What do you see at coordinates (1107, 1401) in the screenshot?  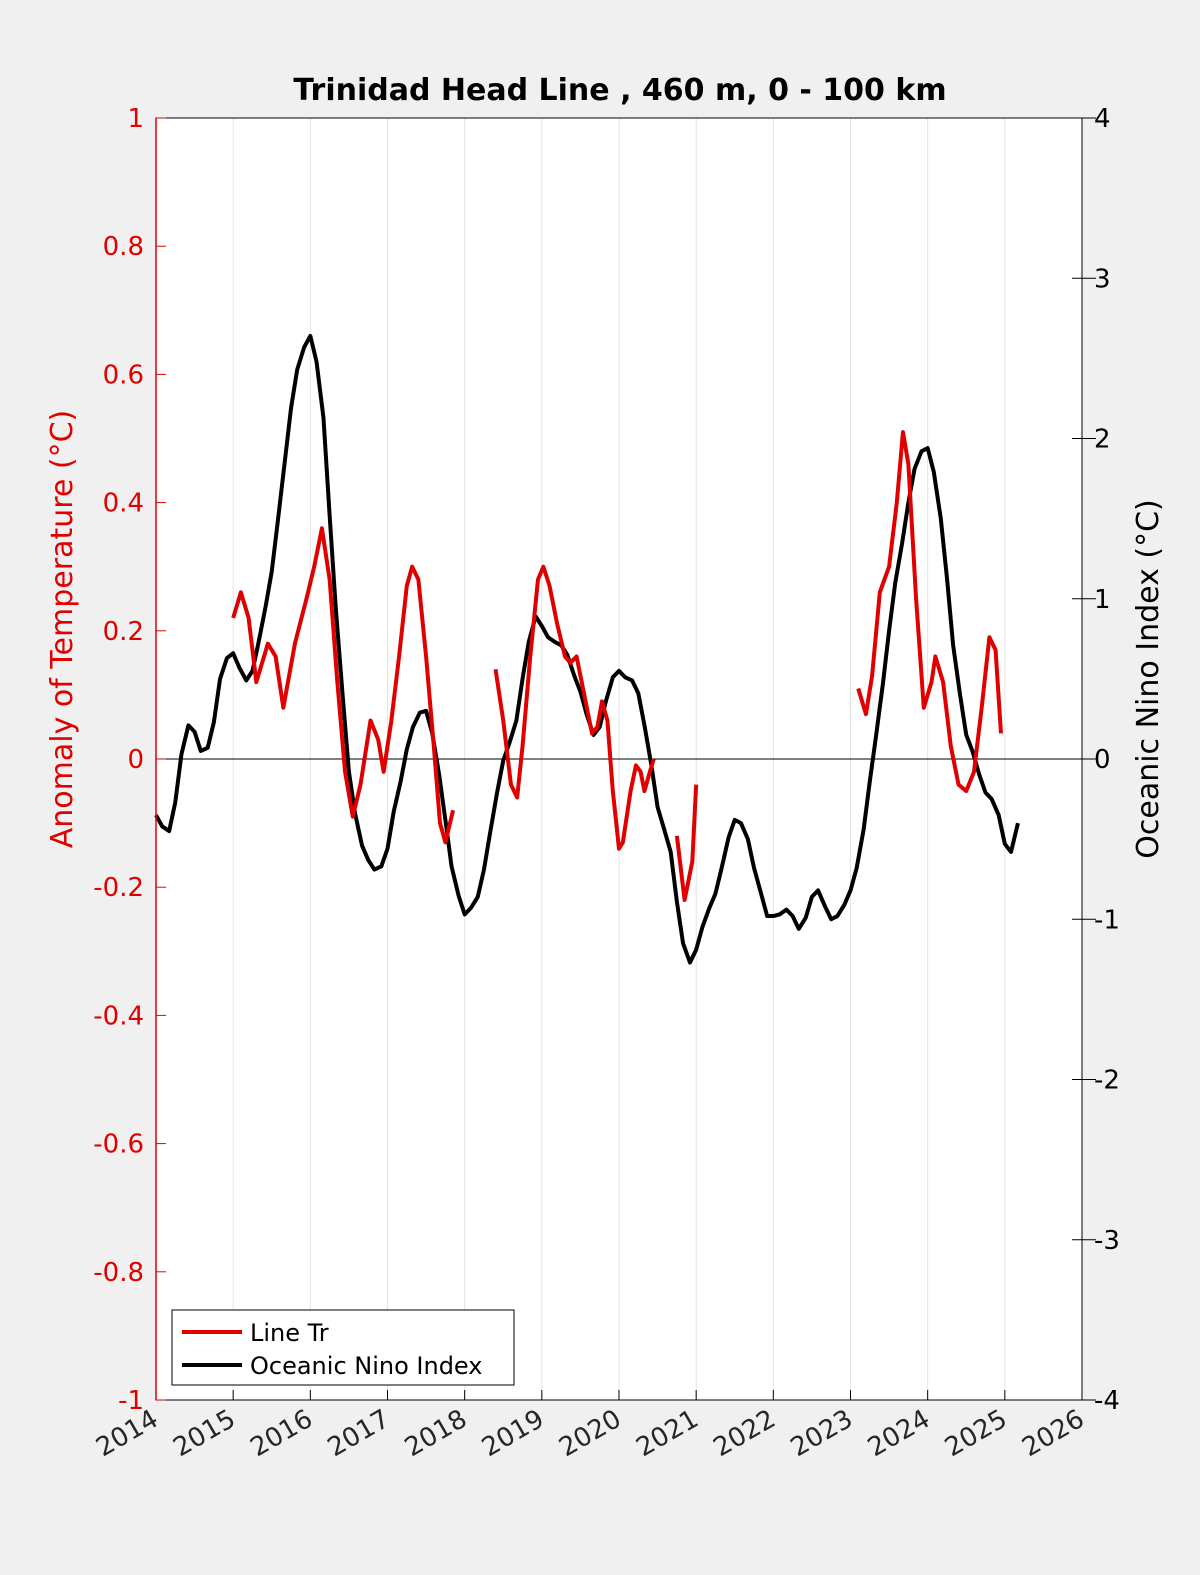 I see `y-right-tick-label: -4` at bounding box center [1107, 1401].